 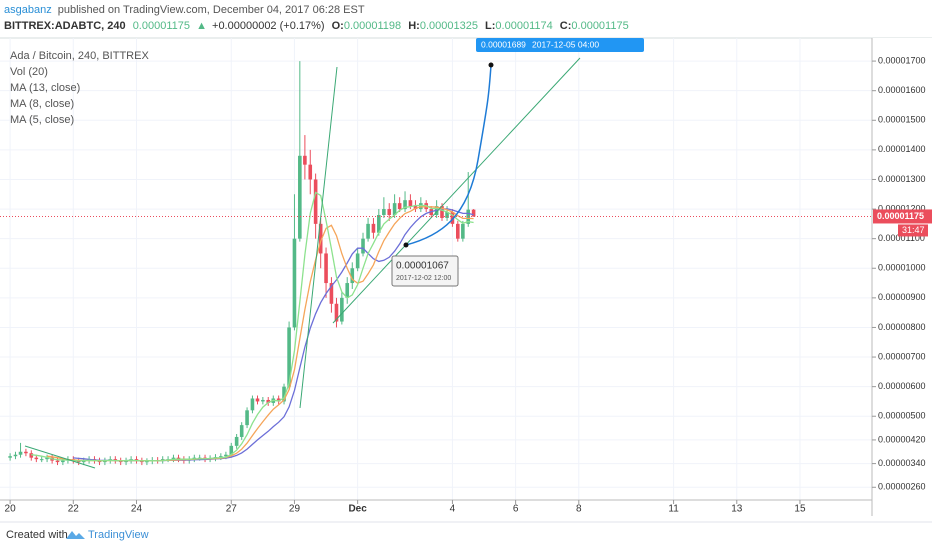 What do you see at coordinates (902, 208) in the screenshot?
I see `y-tick-label: 0.00001200` at bounding box center [902, 208].